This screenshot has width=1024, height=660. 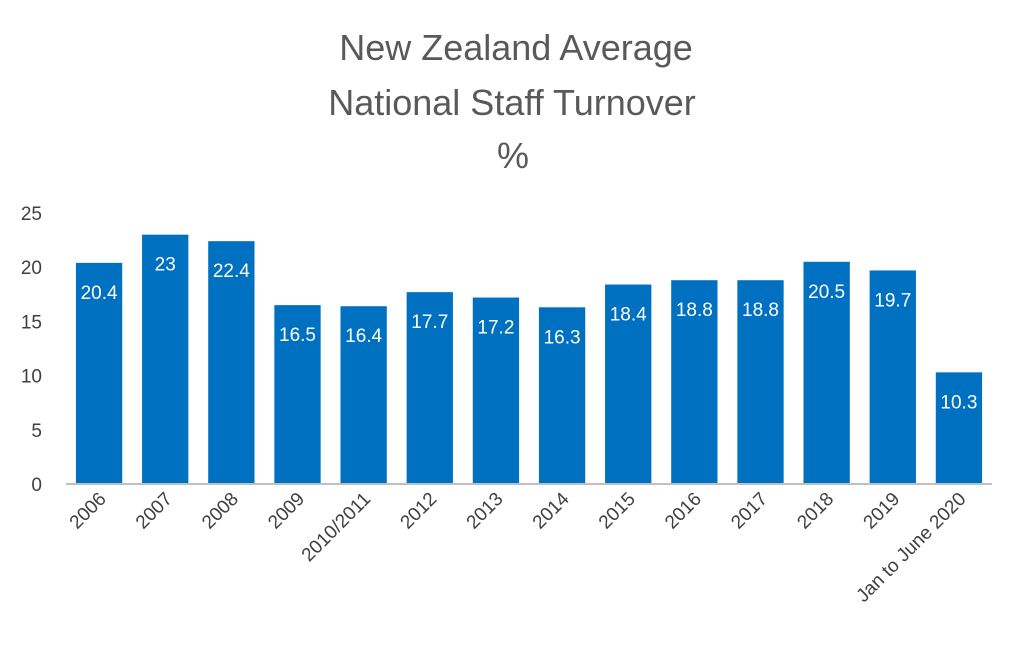 I want to click on x-category-label: 2017, so click(x=749, y=511).